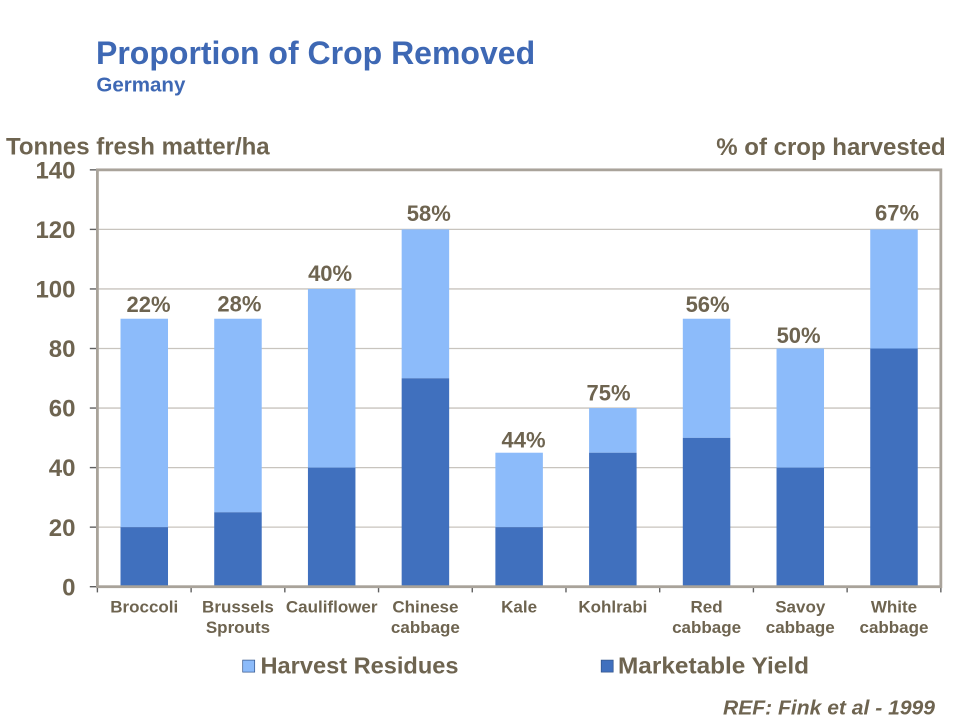  What do you see at coordinates (138, 146) in the screenshot?
I see `svg-text: Tonnes fresh matter/ha` at bounding box center [138, 146].